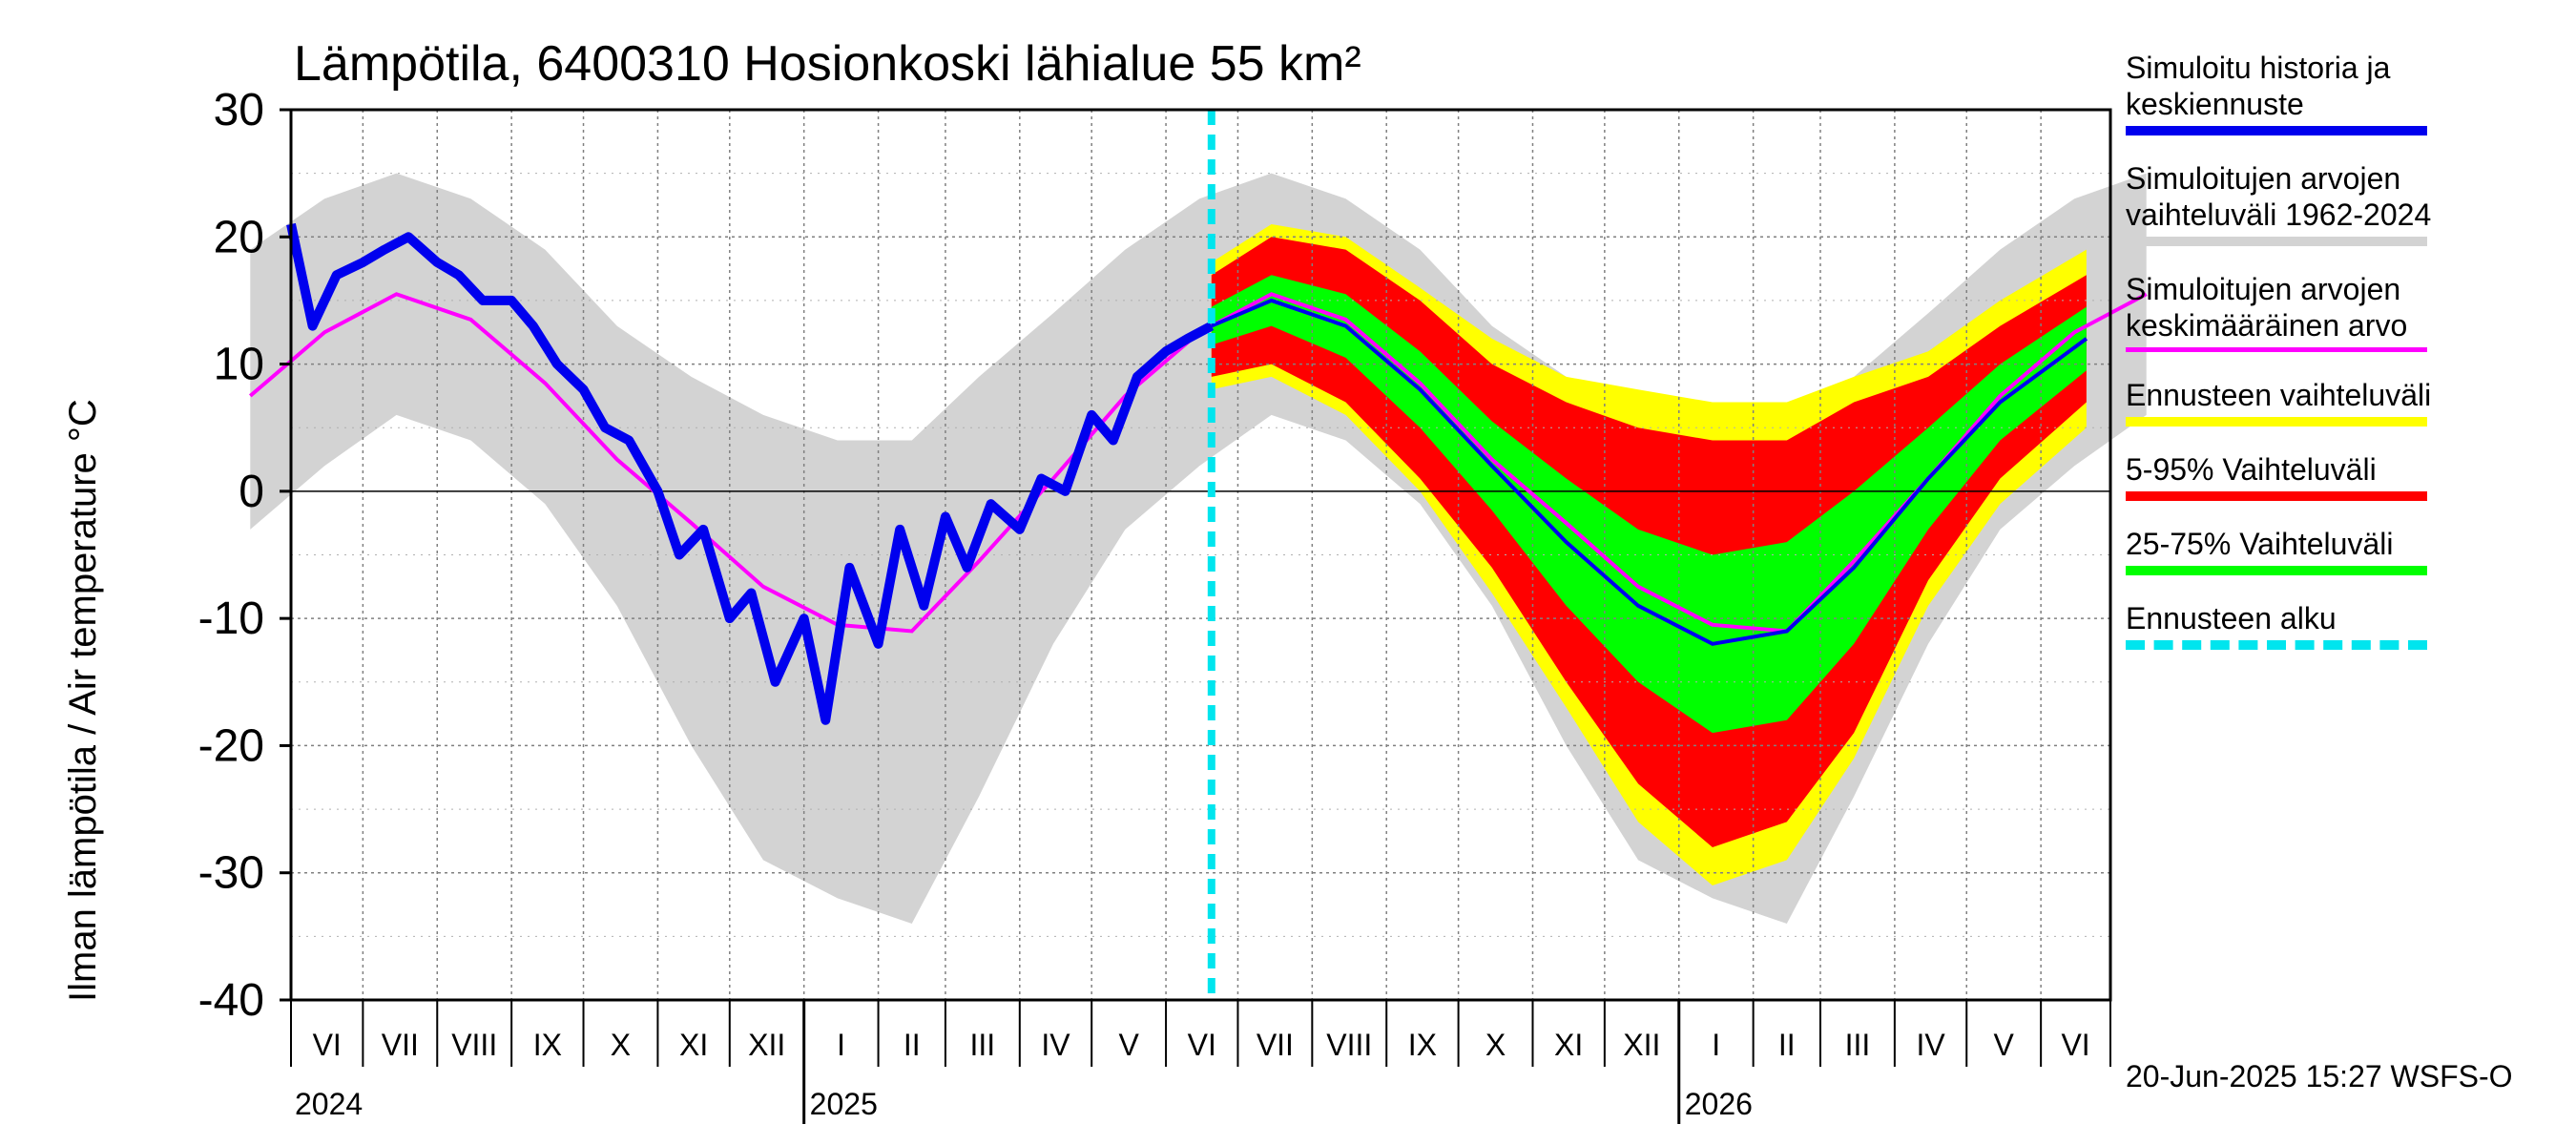 The image size is (2576, 1145). What do you see at coordinates (231, 1000) in the screenshot?
I see `y-tick-label: -40` at bounding box center [231, 1000].